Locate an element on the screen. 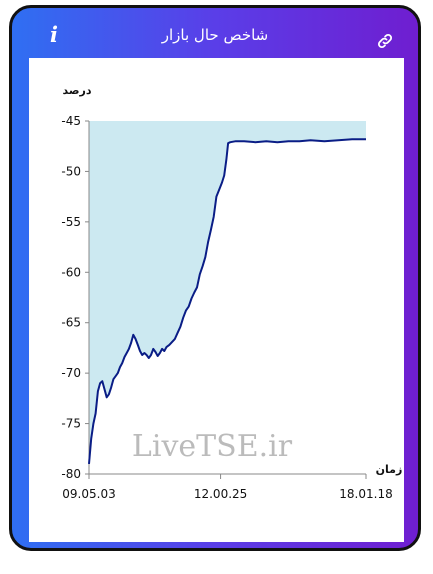  y-tick-label: -50 is located at coordinates (71, 171).